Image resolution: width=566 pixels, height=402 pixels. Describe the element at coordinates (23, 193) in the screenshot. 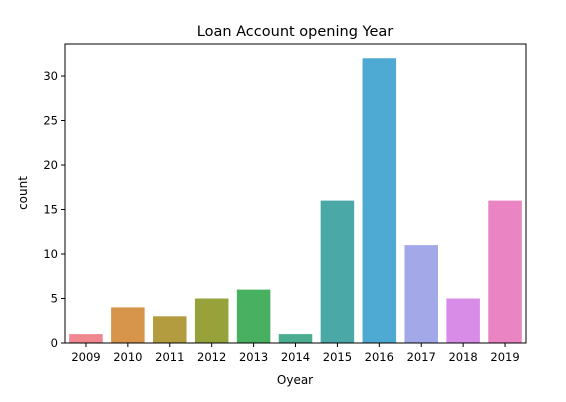

I see `y-axis-label: count` at that location.